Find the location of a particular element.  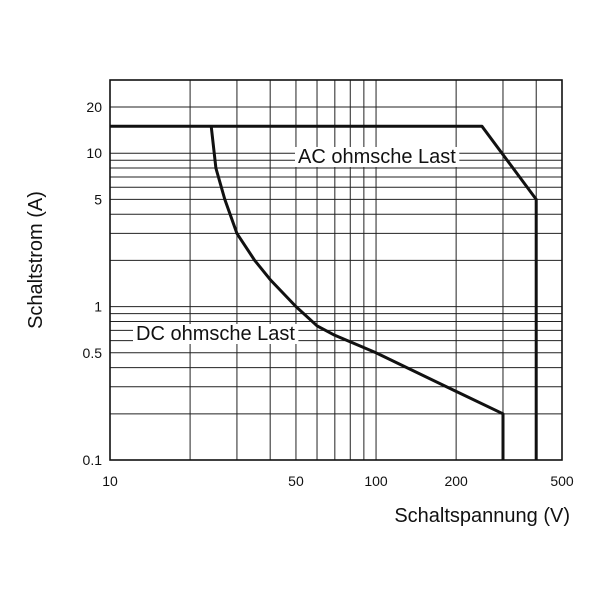

y-tick-label: 5 is located at coordinates (98, 199).